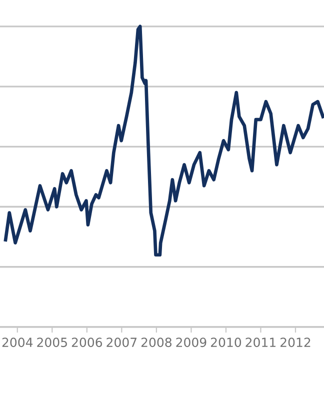  Describe the element at coordinates (121, 343) in the screenshot. I see `x-tick-label: 2007` at that location.